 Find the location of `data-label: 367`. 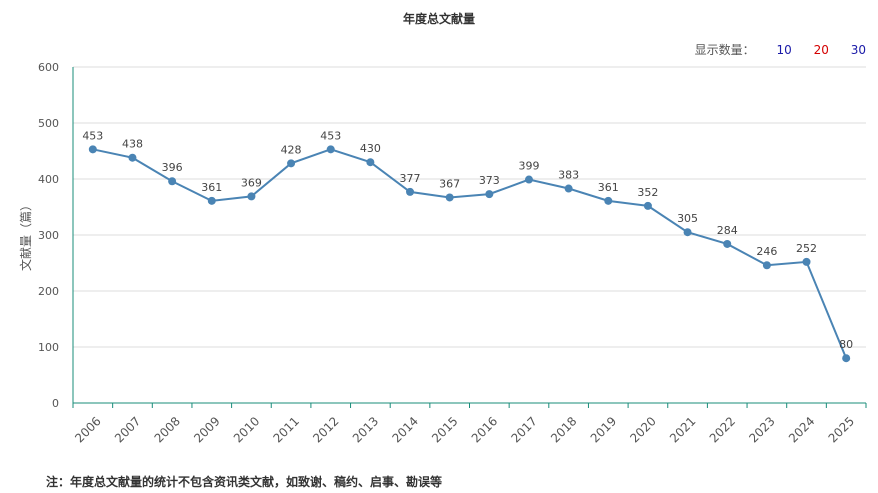

data-label: 367 is located at coordinates (449, 183).